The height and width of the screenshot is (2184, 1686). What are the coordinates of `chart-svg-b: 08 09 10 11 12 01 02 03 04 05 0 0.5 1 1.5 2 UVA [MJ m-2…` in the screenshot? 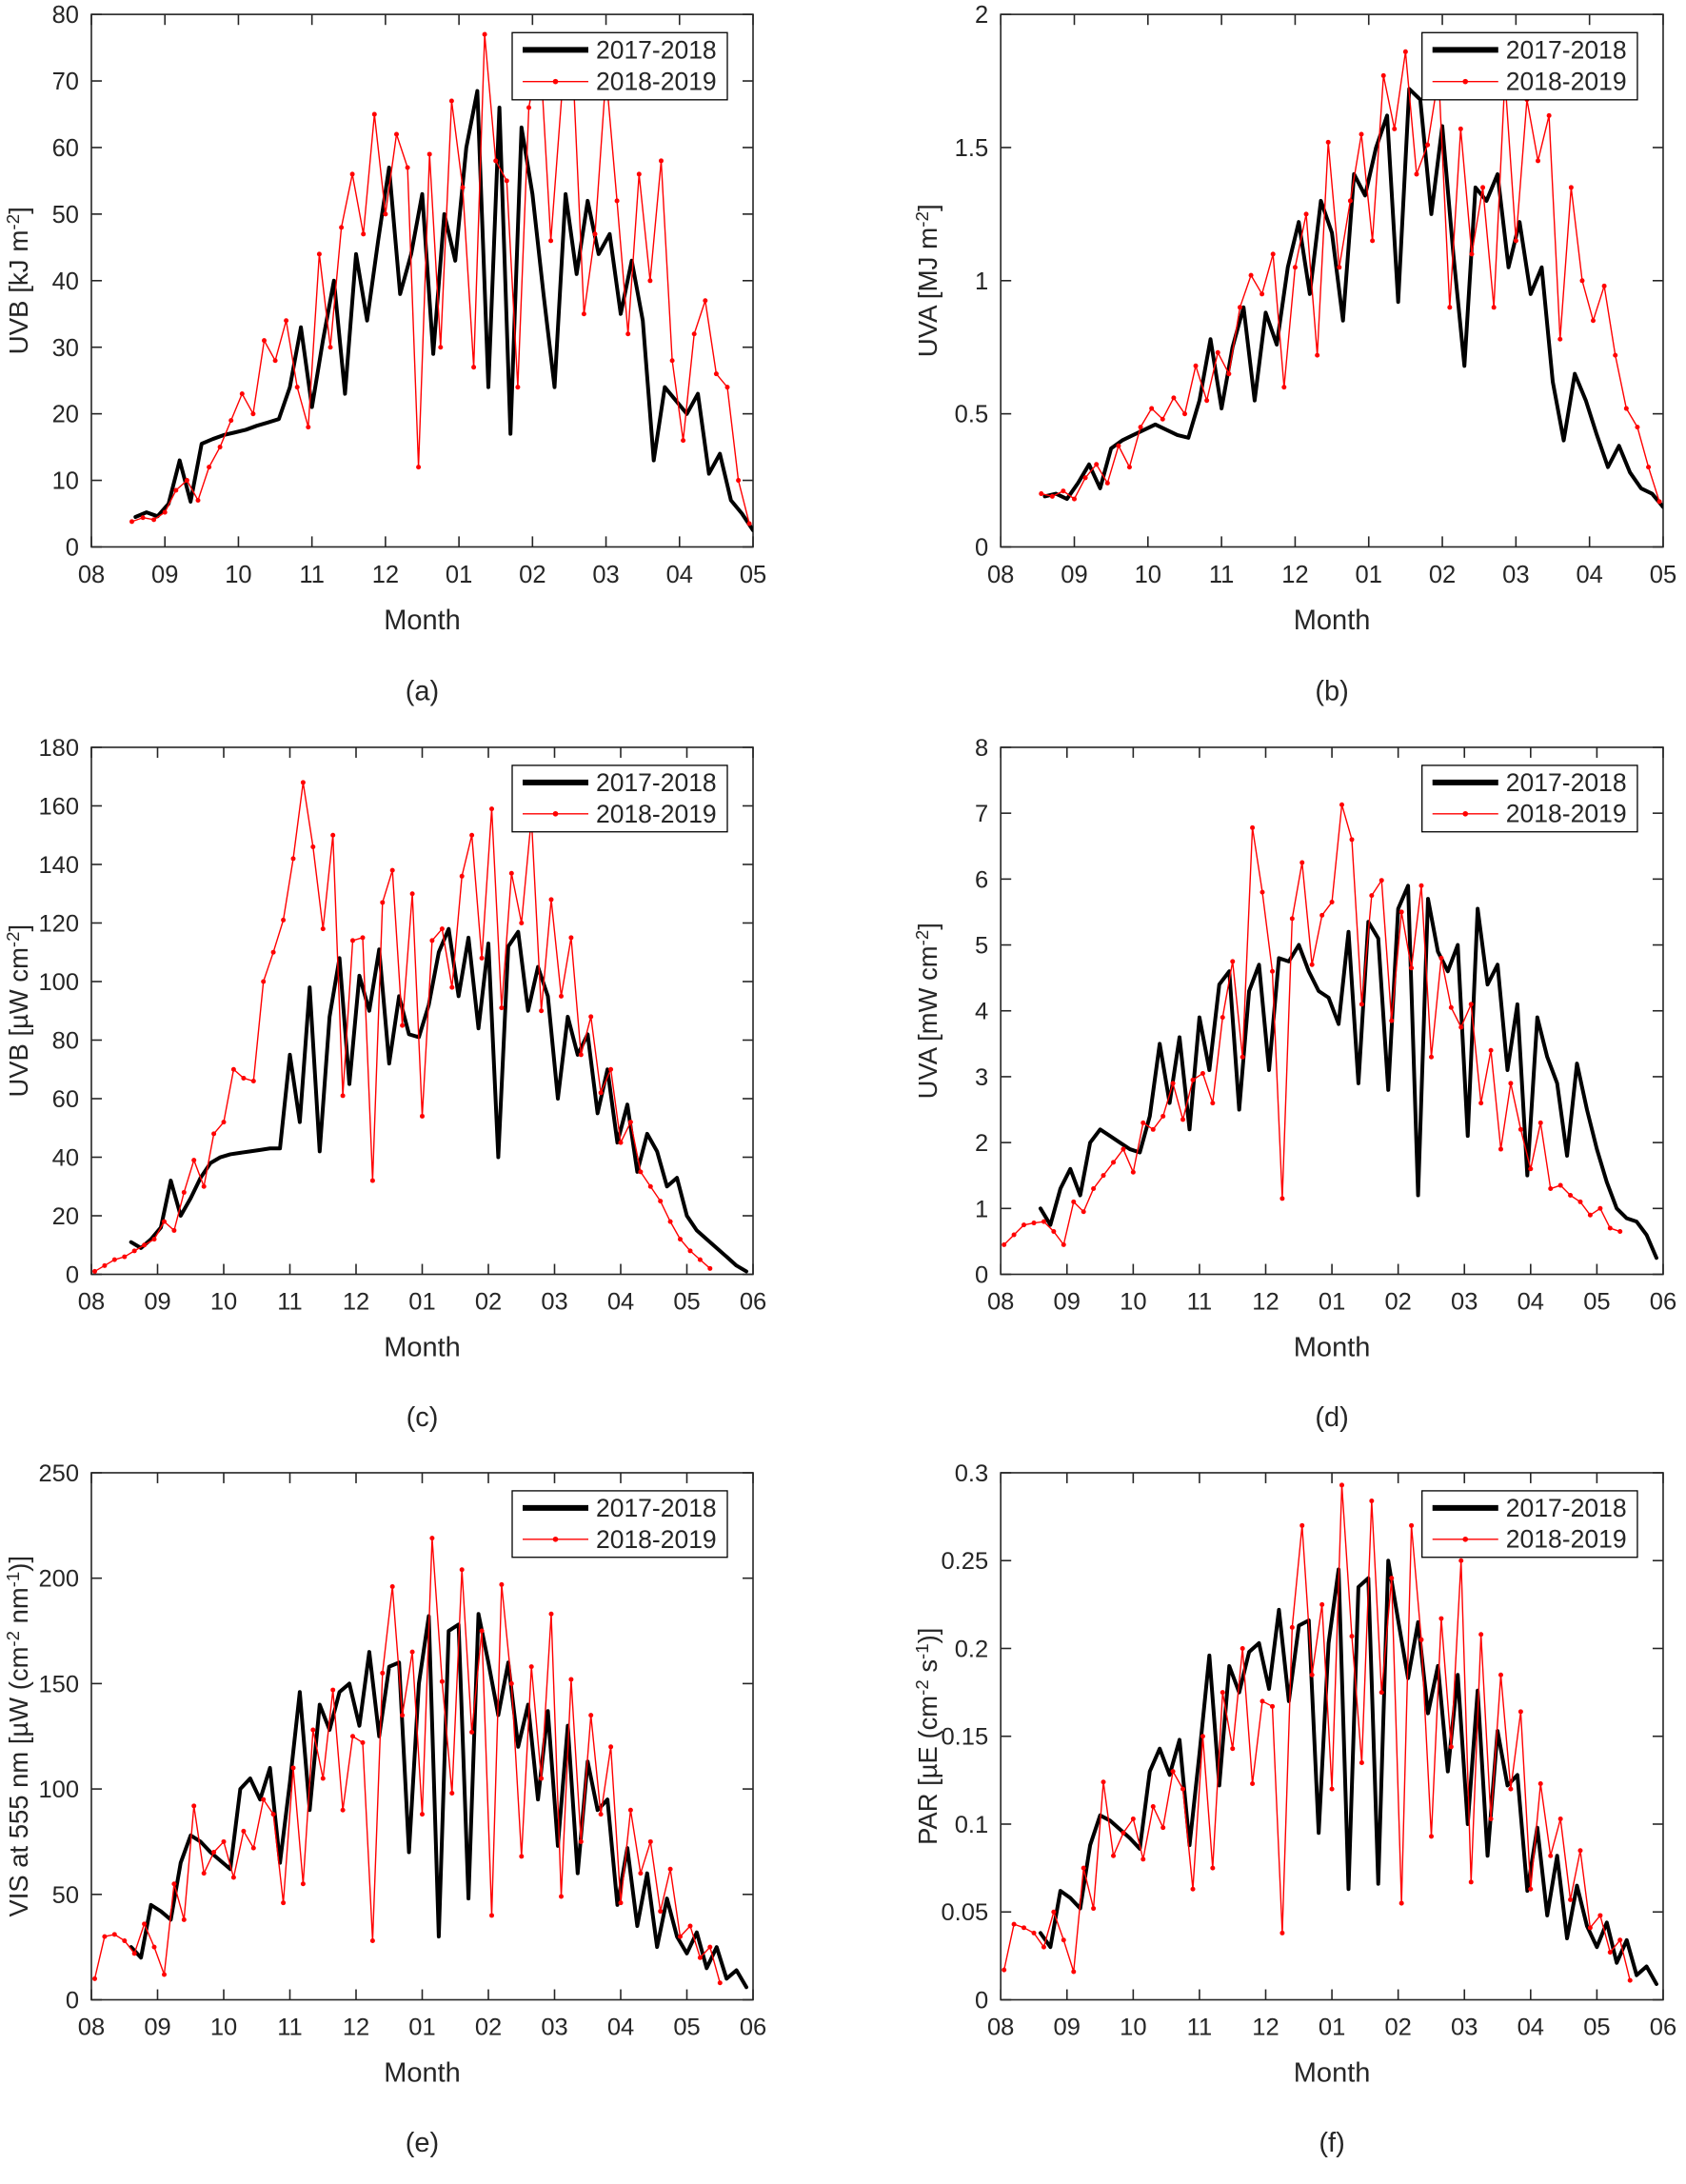 It's located at (1294, 354).